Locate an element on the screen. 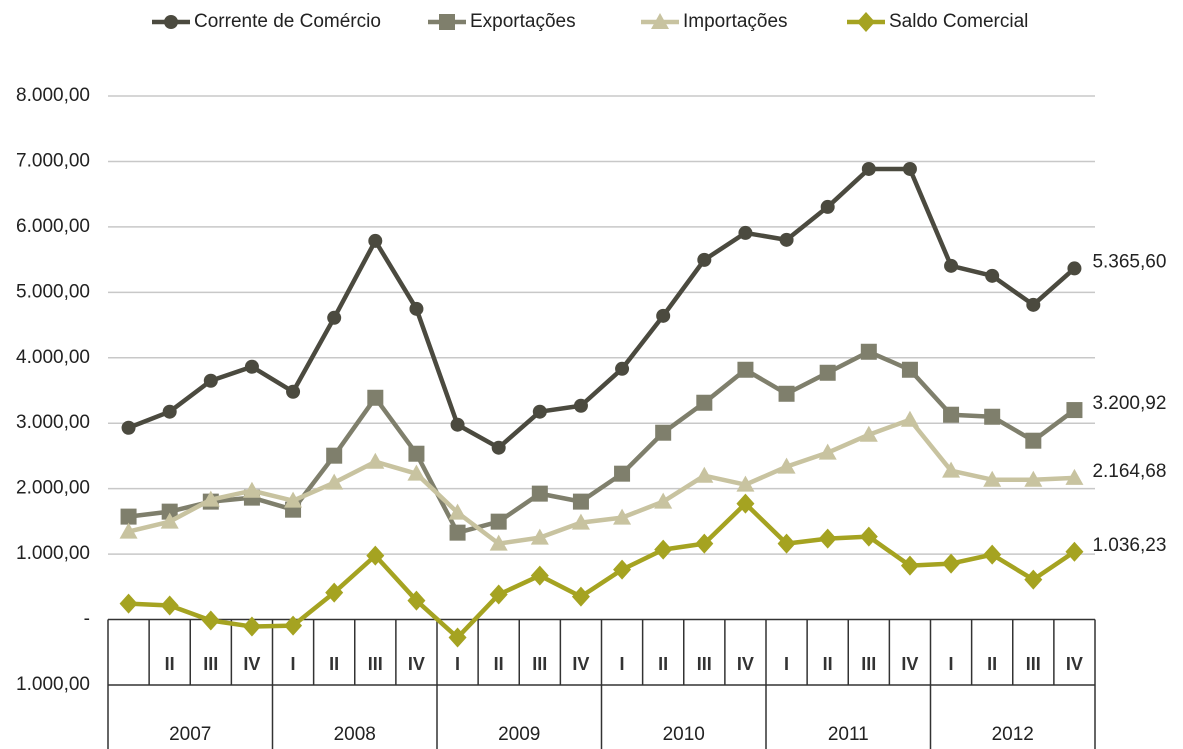 The image size is (1183, 749). value-label: 3.200,92 is located at coordinates (1129, 403).